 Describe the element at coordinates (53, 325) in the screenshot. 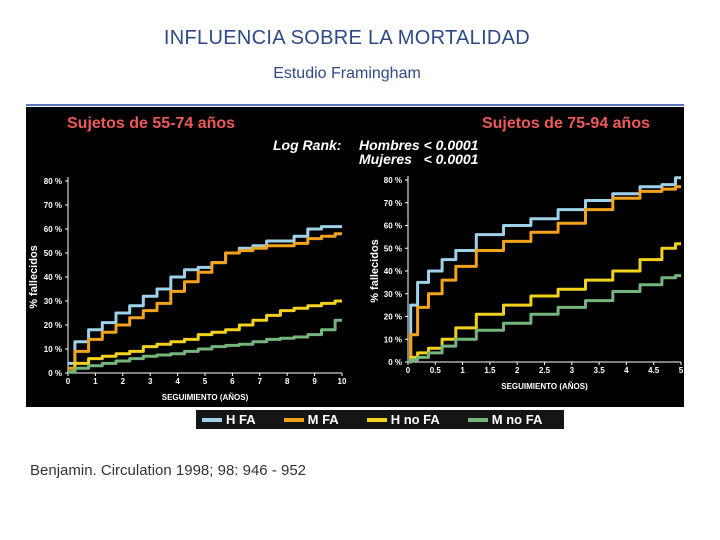

I see `left-ytick-label: 20 %` at that location.